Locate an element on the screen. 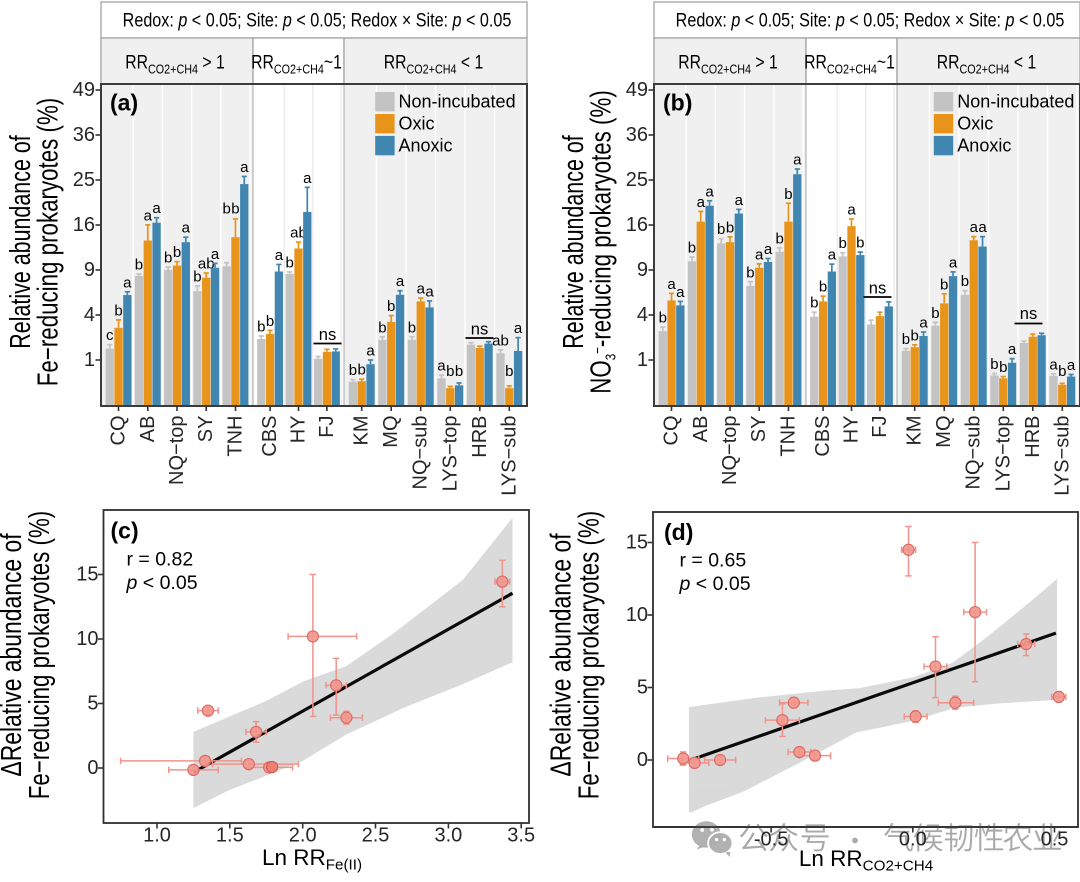 Image resolution: width=1080 pixels, height=882 pixels. svg-text: (d) is located at coordinates (678, 532).